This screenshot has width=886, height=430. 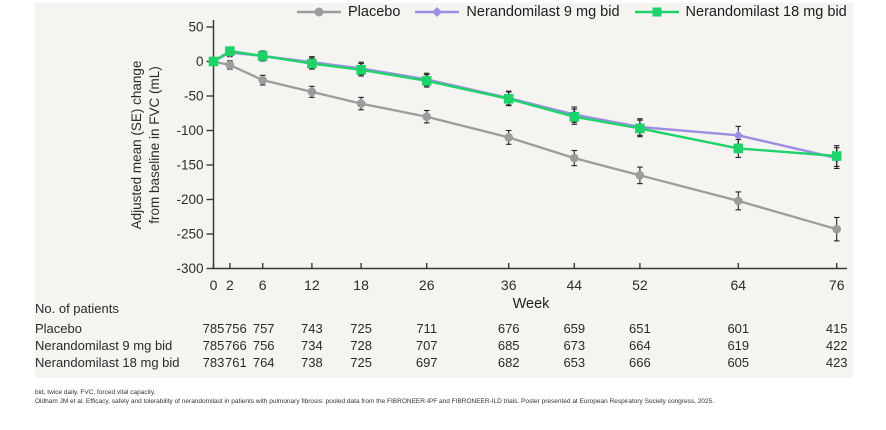 I want to click on legend-label-placebo: Placebo, so click(x=374, y=12).